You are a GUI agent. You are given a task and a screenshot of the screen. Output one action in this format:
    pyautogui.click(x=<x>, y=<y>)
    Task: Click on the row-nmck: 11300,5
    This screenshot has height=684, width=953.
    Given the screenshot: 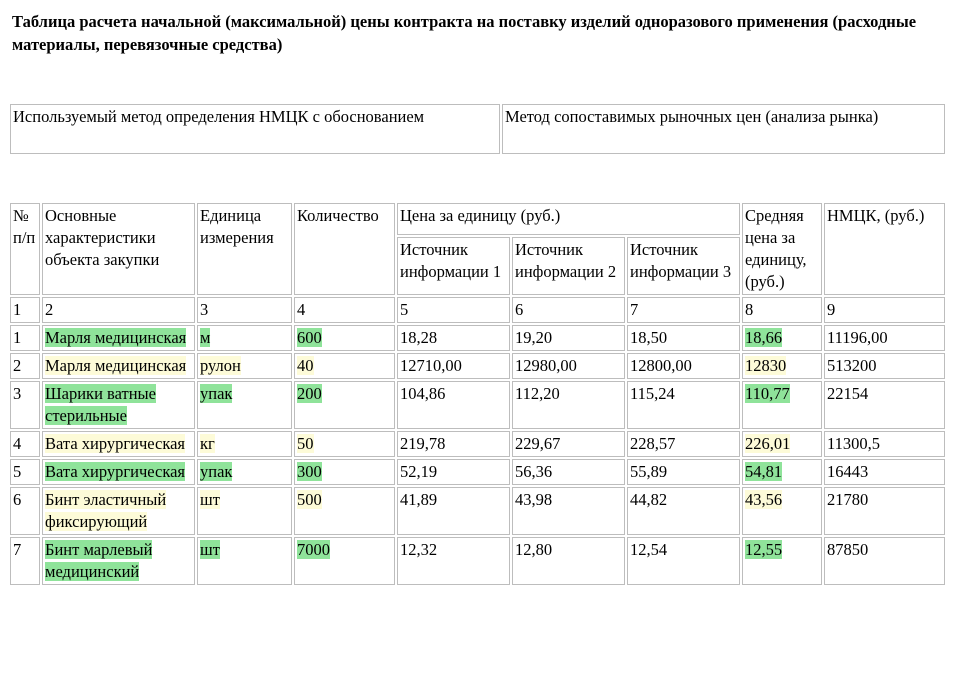 What is the action you would take?
    pyautogui.click(x=884, y=444)
    